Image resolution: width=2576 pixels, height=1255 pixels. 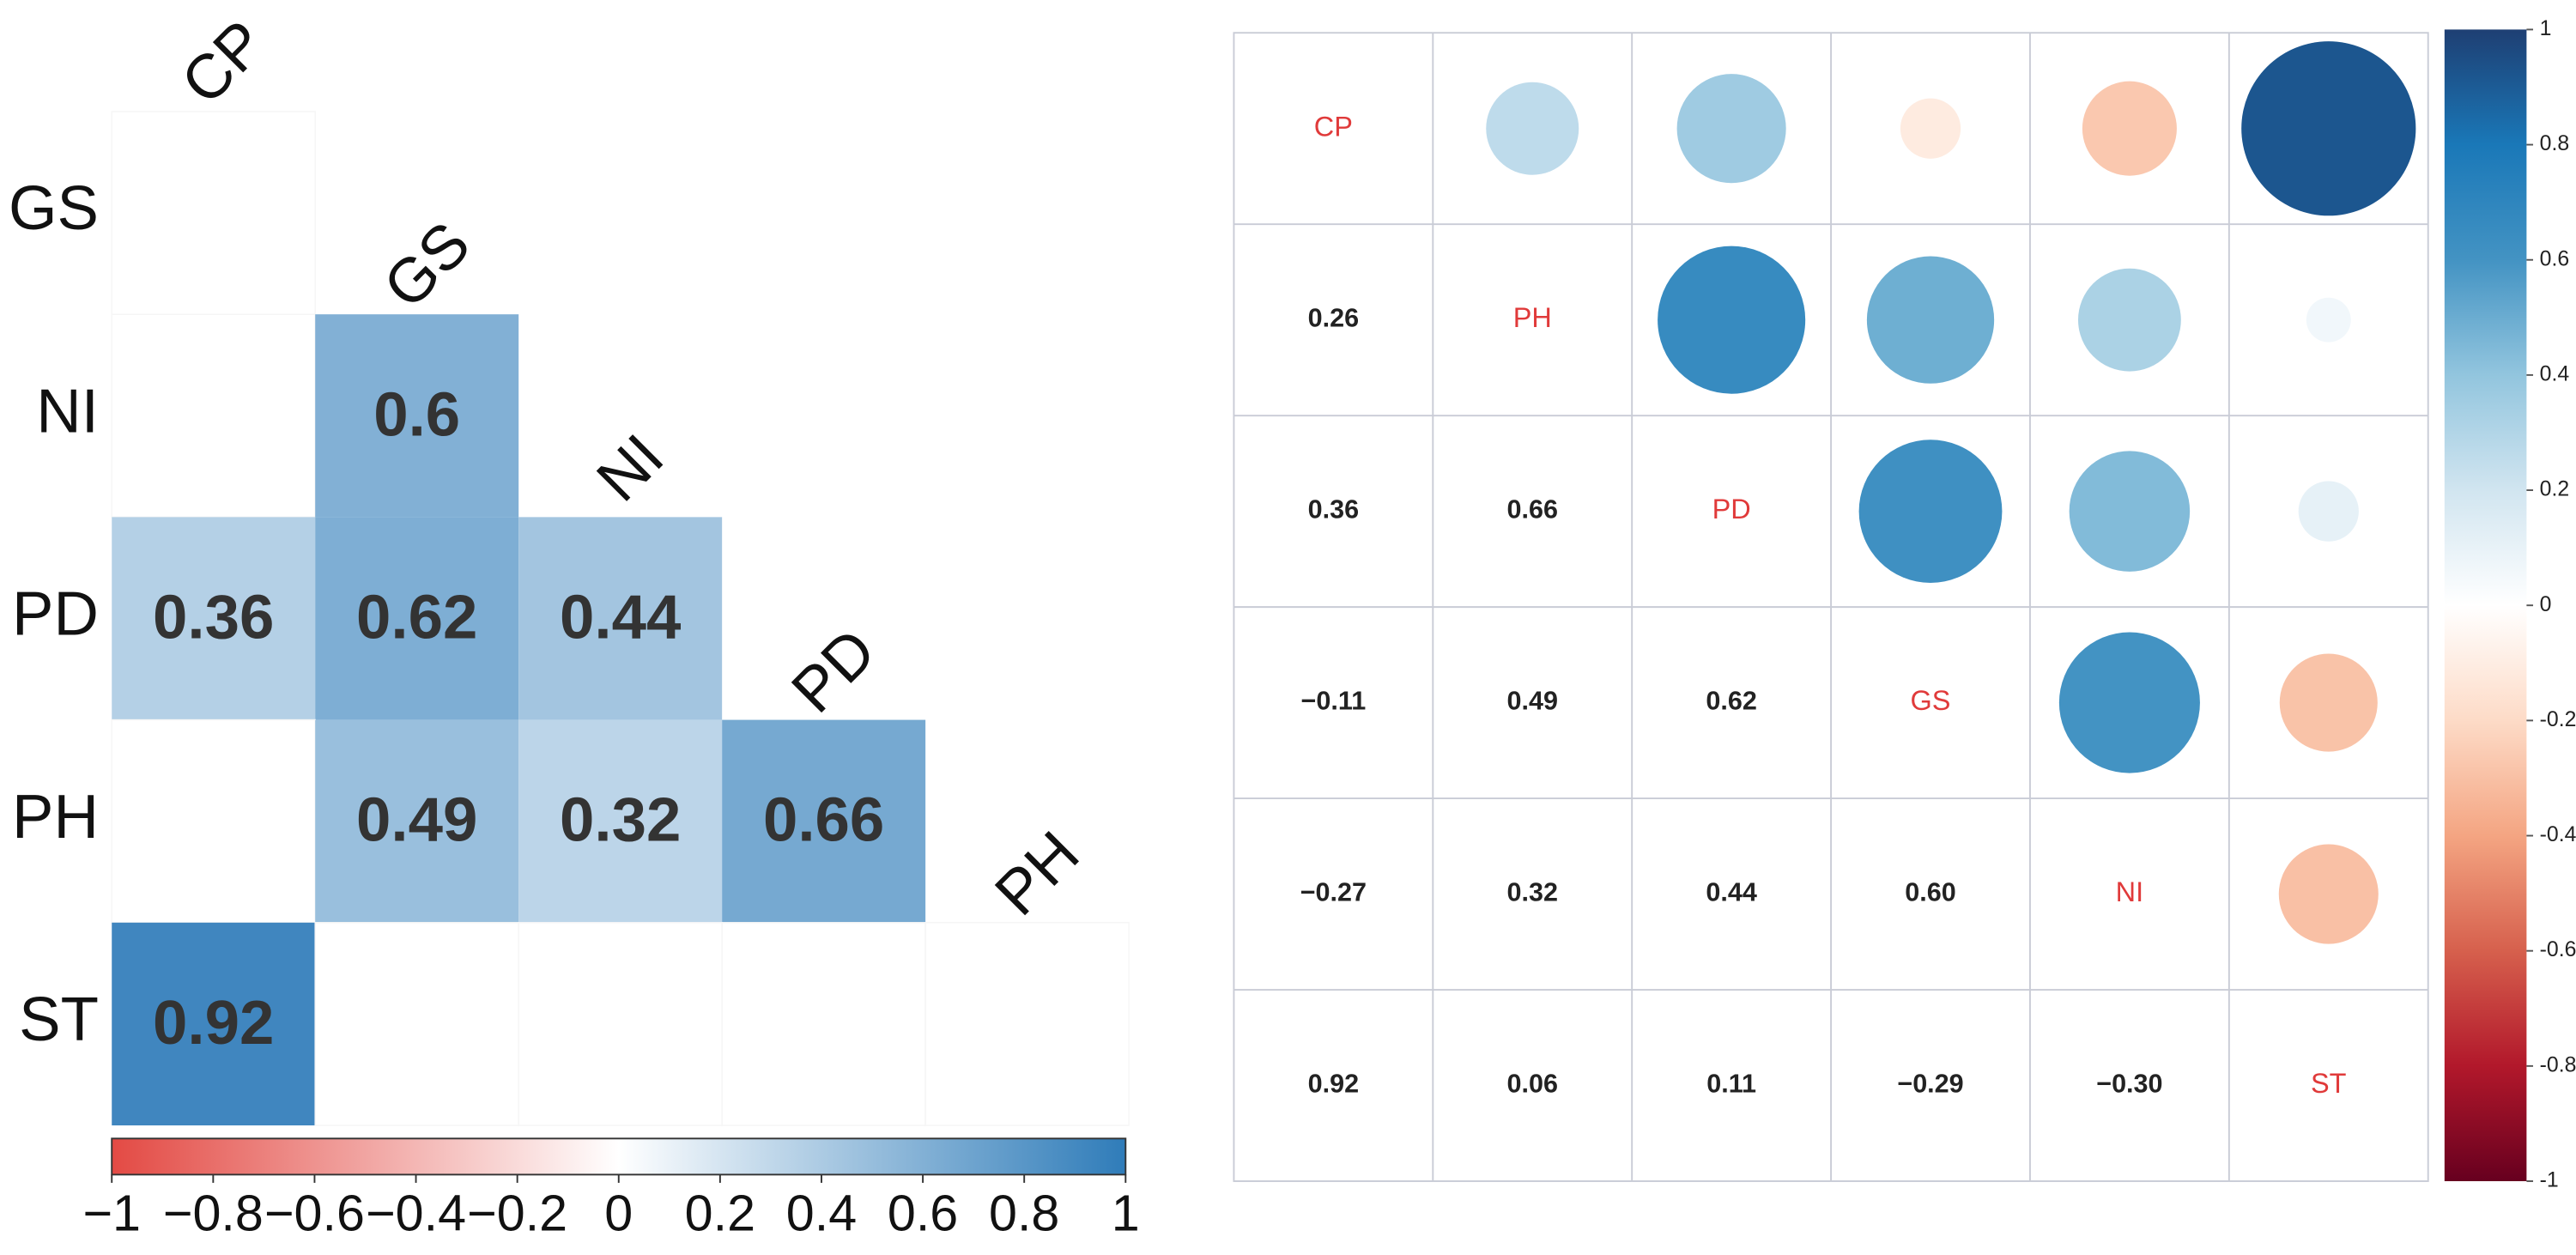 I want to click on colorbar-tick-label: -0.2, so click(x=2558, y=719).